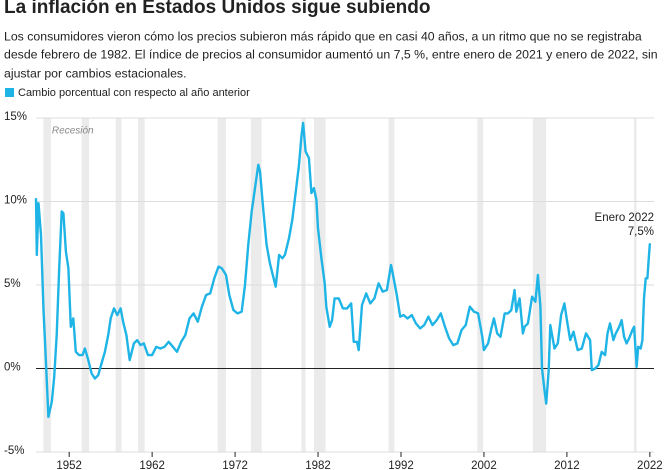 This screenshot has width=670, height=470. What do you see at coordinates (650, 465) in the screenshot?
I see `x-tick-label: 2022` at bounding box center [650, 465].